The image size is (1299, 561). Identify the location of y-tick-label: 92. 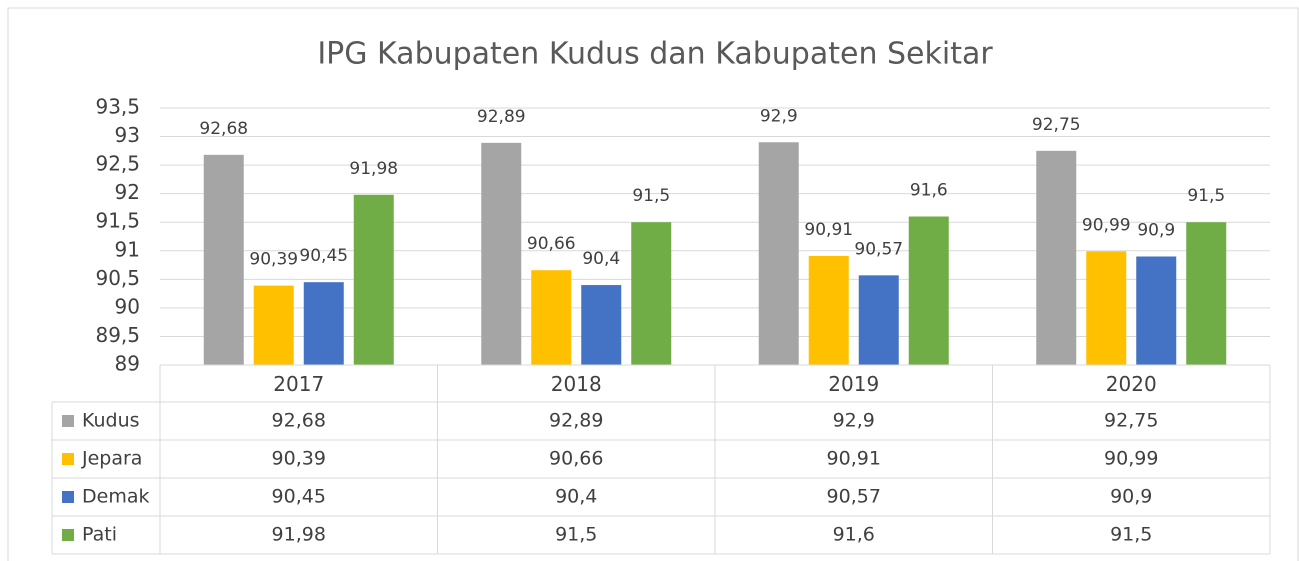
(127, 192).